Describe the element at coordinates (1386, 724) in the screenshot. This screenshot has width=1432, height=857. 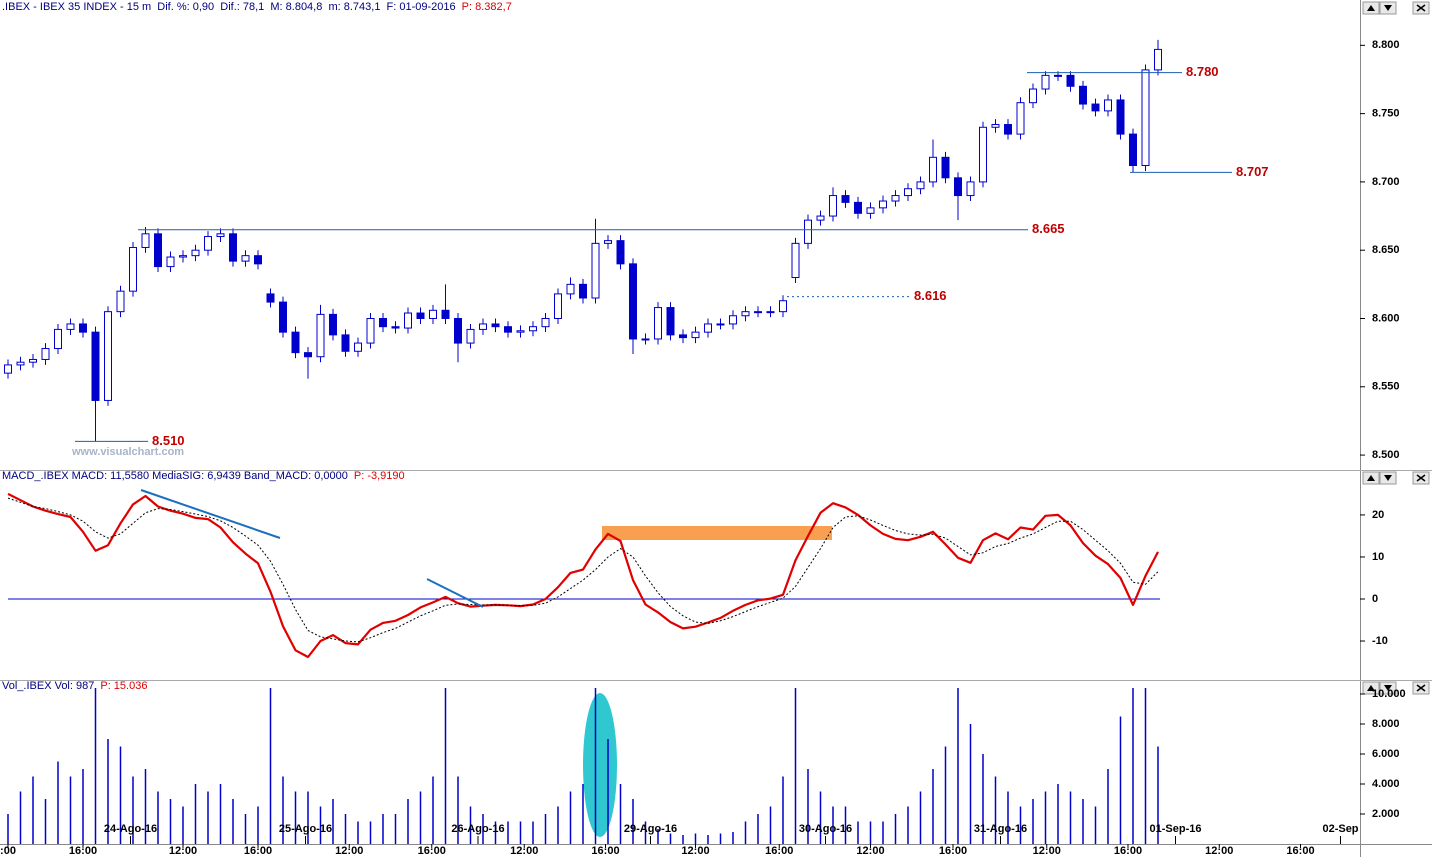
I see `y-tick-label: 8.000` at that location.